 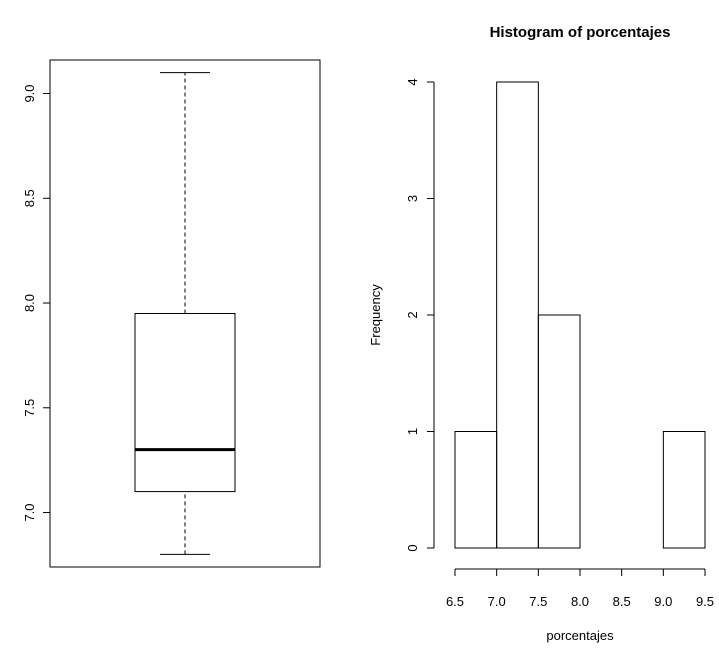 What do you see at coordinates (412, 547) in the screenshot?
I see `histogram-y-tick-label: 0` at bounding box center [412, 547].